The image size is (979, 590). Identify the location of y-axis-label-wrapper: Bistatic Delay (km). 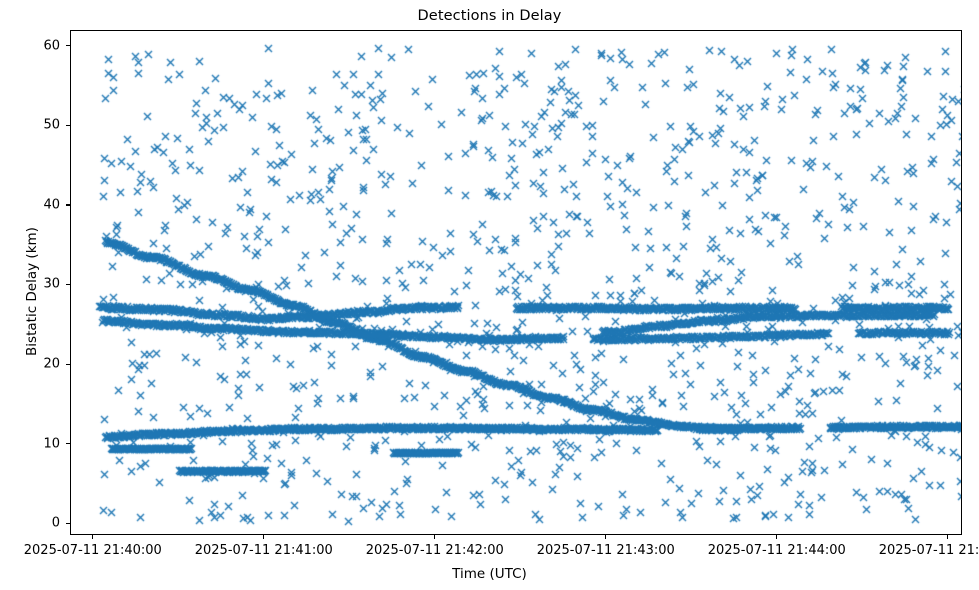
(30, 291).